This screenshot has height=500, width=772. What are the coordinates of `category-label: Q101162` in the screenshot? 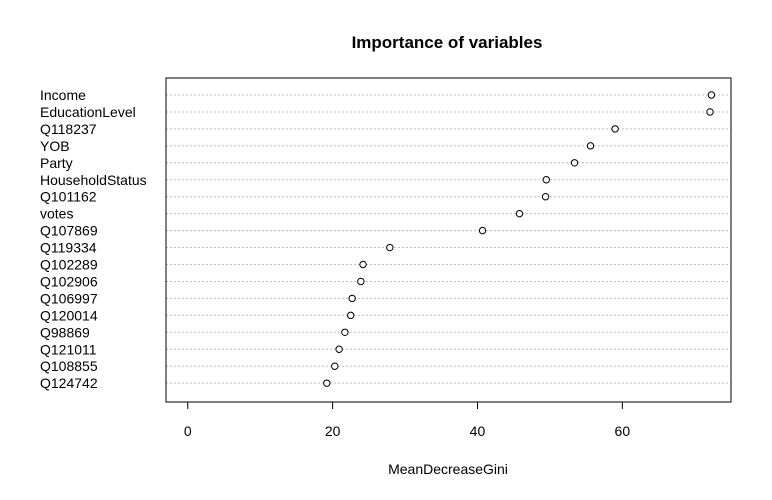 It's located at (68, 197).